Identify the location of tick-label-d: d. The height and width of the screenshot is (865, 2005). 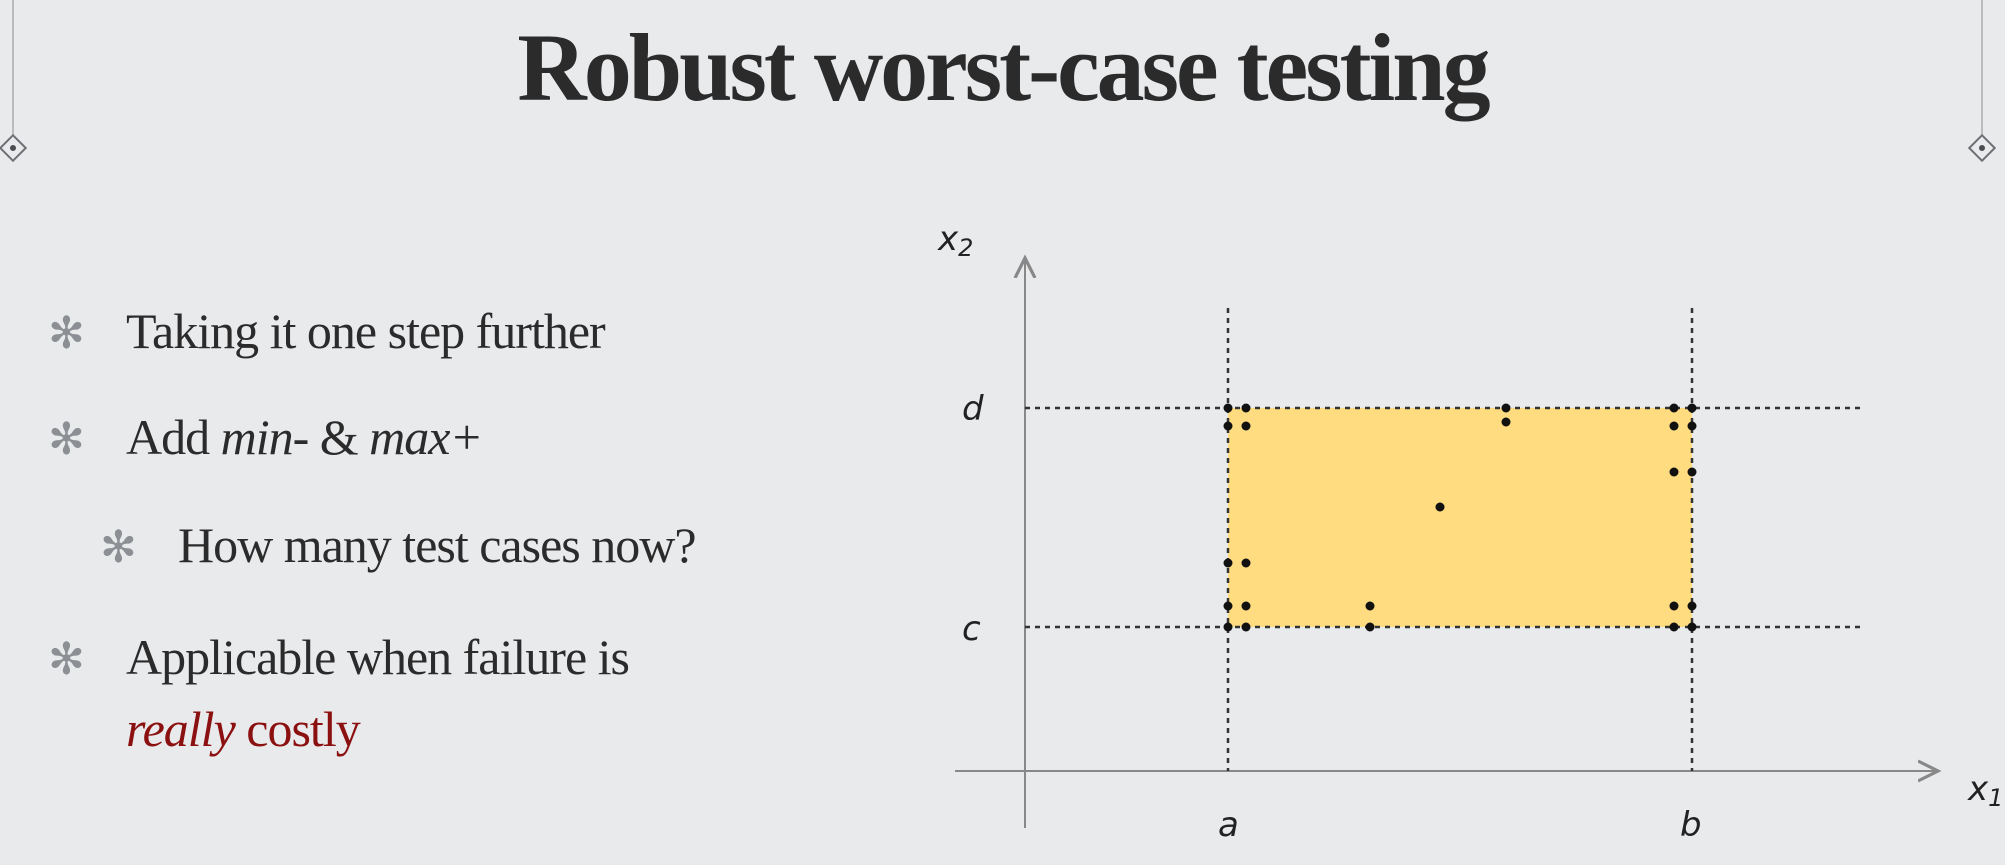
(973, 409).